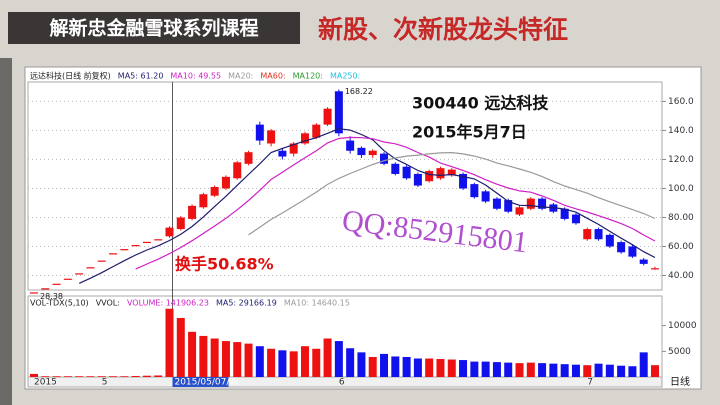  What do you see at coordinates (6, 231) in the screenshot?
I see `left-strip` at bounding box center [6, 231].